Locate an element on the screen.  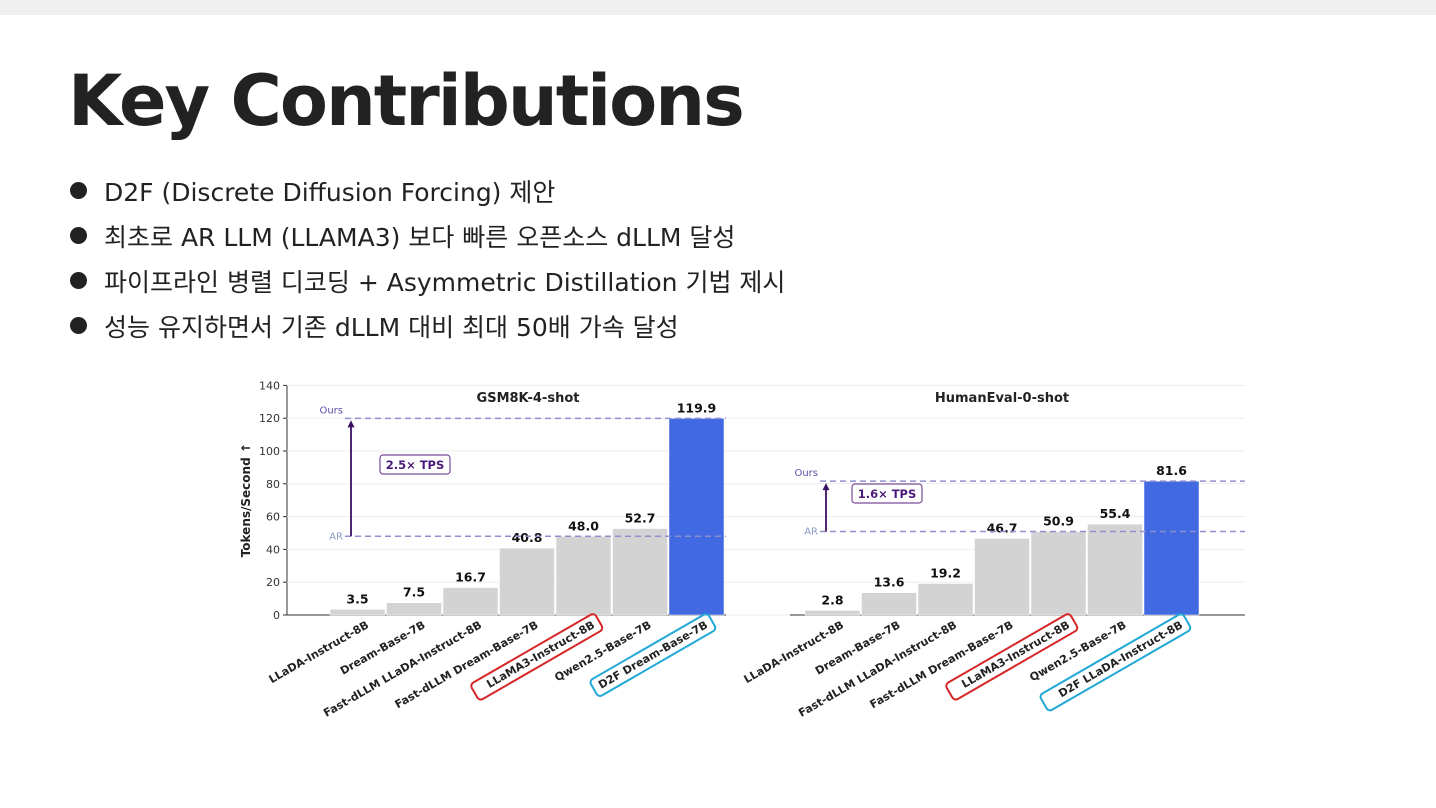
bar-value-label: 3.5 is located at coordinates (357, 598).